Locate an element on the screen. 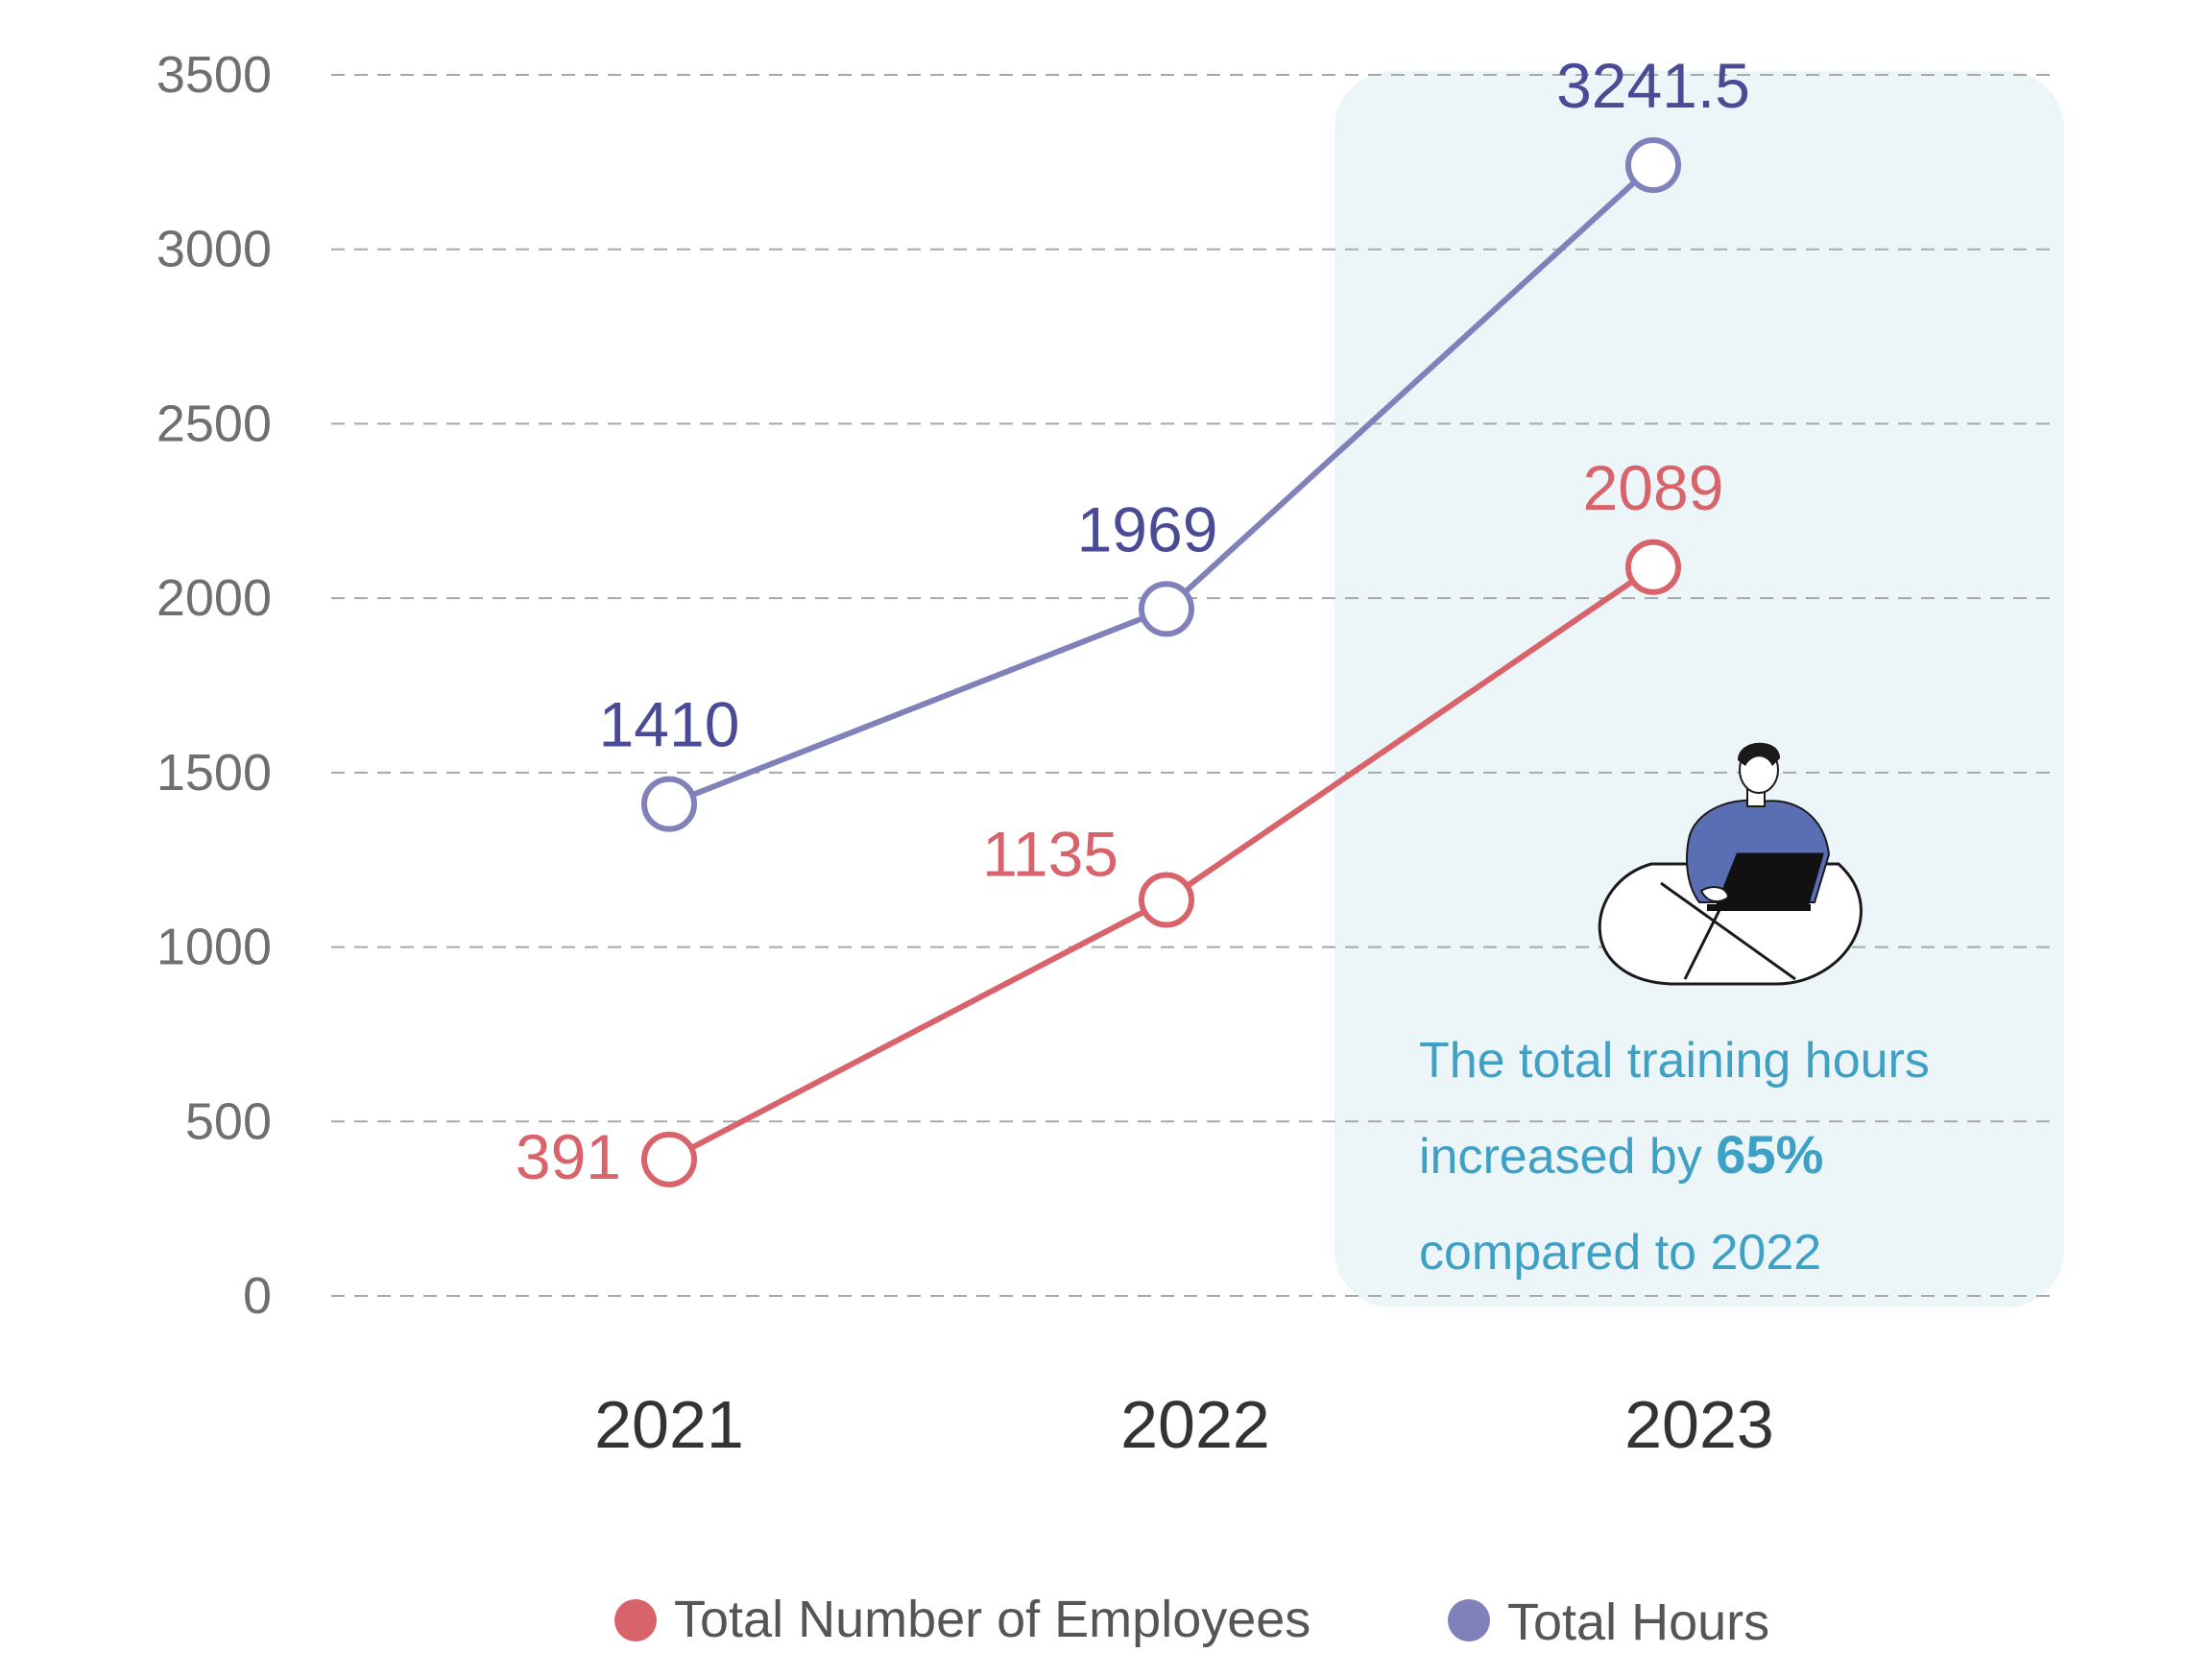 The height and width of the screenshot is (1653, 2212). y-tick-label: 1500 is located at coordinates (214, 773).